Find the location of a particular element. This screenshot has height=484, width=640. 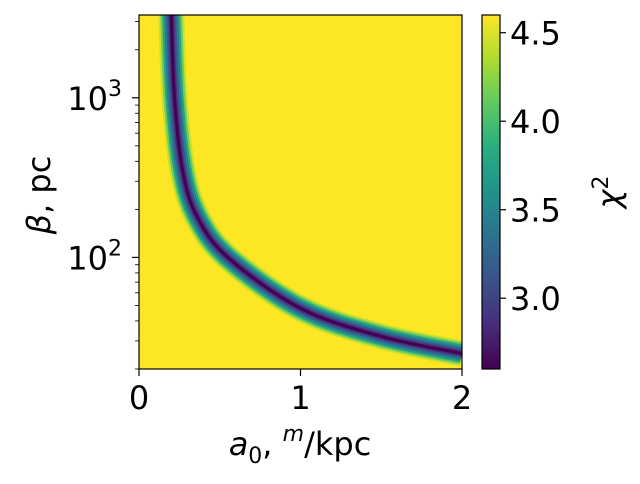

colorbar-ticks: 3.0 3.5 4.0 4.5 is located at coordinates (530, 166).